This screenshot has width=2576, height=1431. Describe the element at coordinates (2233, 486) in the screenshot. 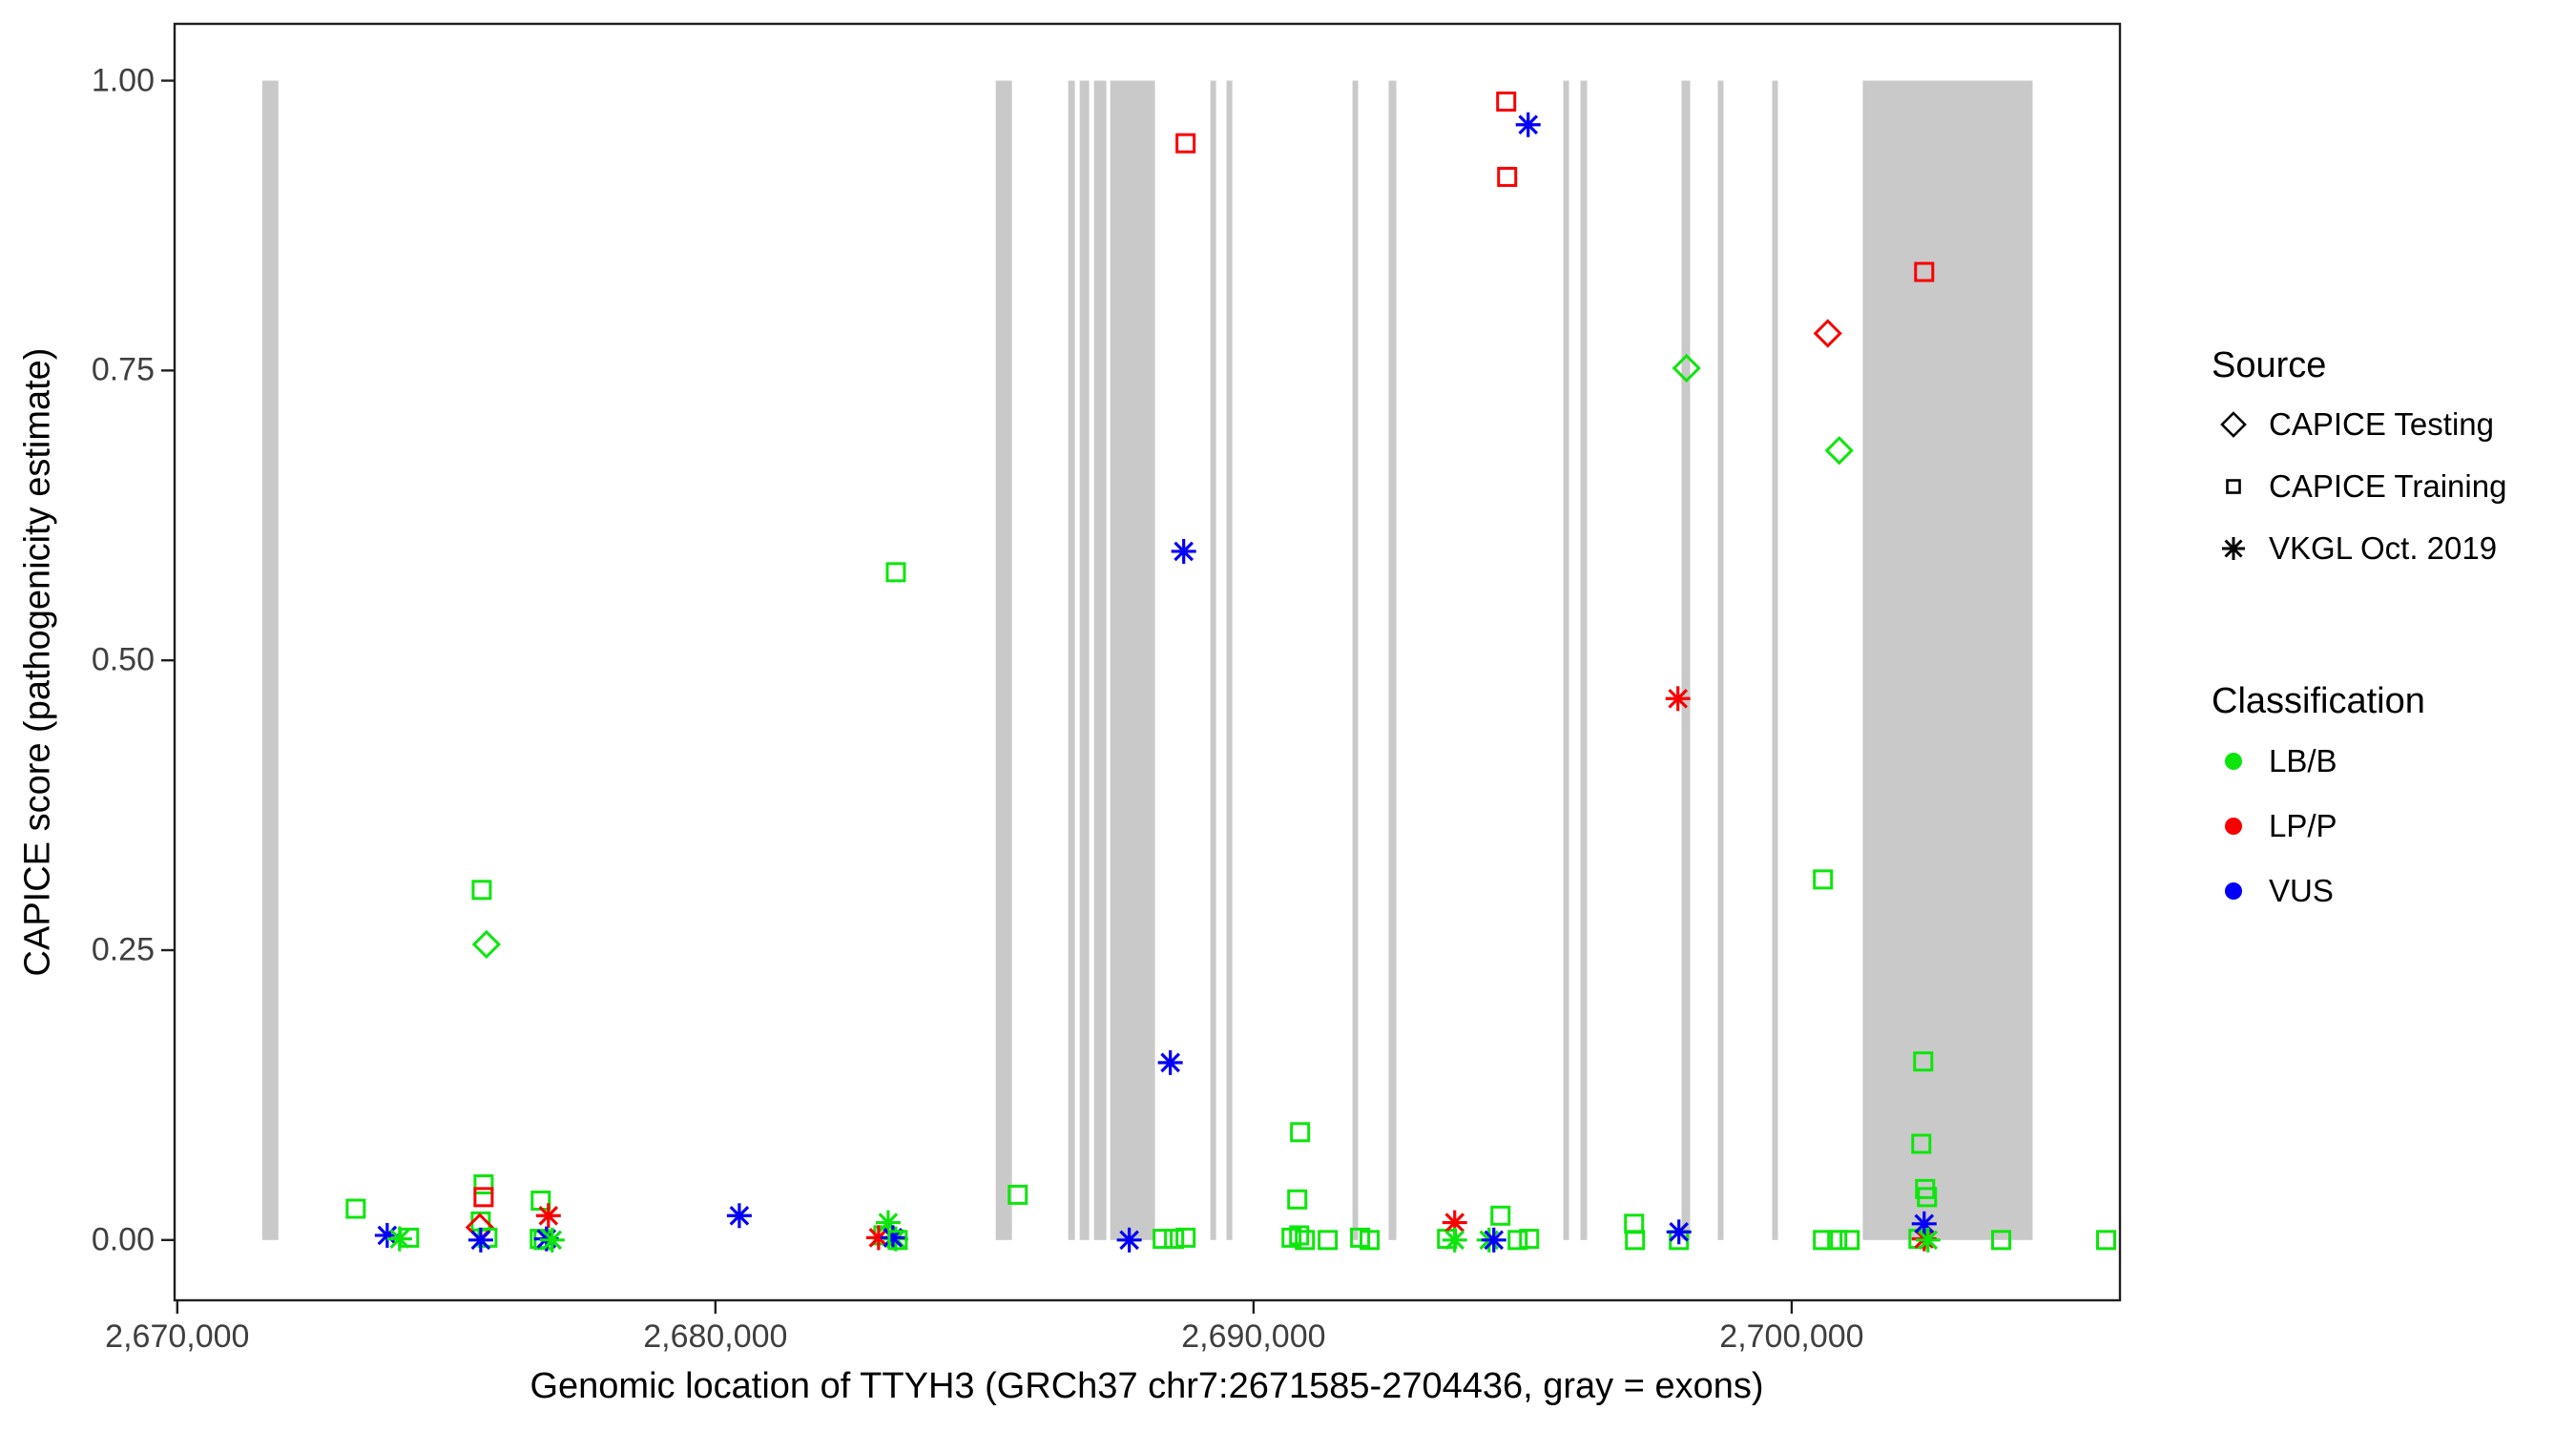

I see `square-icon` at that location.